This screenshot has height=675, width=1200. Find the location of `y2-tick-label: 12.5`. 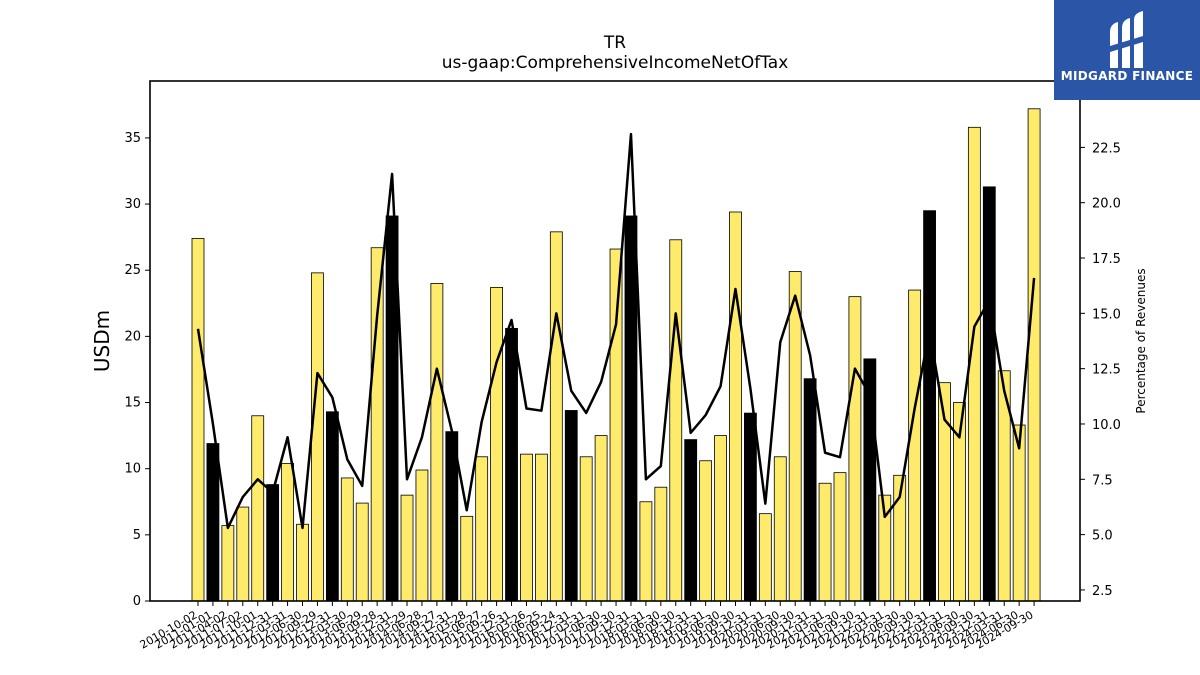

y2-tick-label: 12.5 is located at coordinates (1106, 370).